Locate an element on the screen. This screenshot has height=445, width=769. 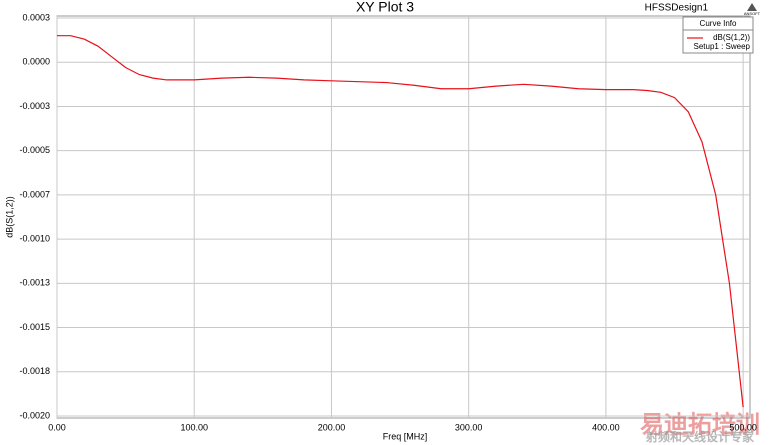
x-tick-label: 300.00 is located at coordinates (469, 427).